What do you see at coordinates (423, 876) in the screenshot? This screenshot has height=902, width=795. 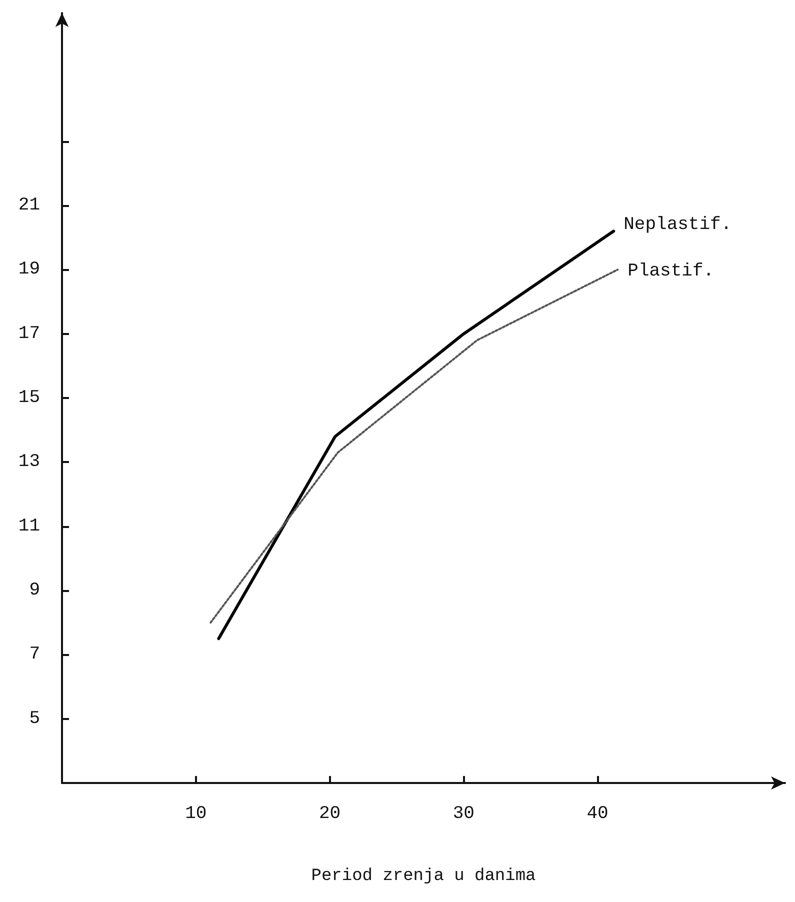 I see `x-axis-title: Period zrenja u danima` at bounding box center [423, 876].